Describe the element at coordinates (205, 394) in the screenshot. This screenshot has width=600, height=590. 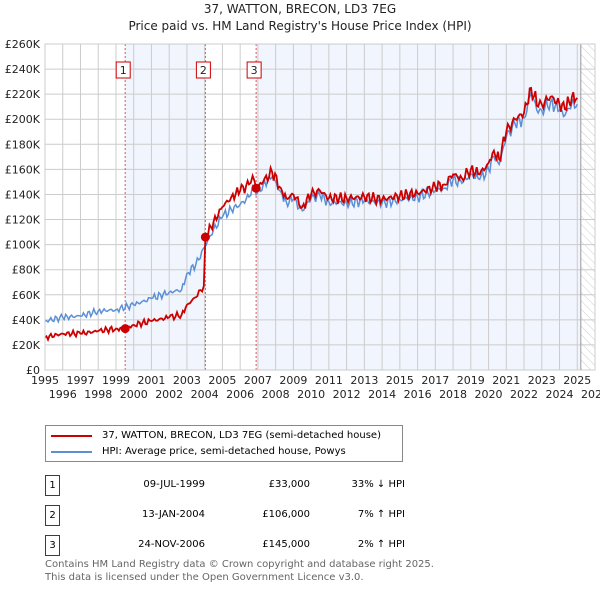
I see `x-tick-label: 2004` at that location.